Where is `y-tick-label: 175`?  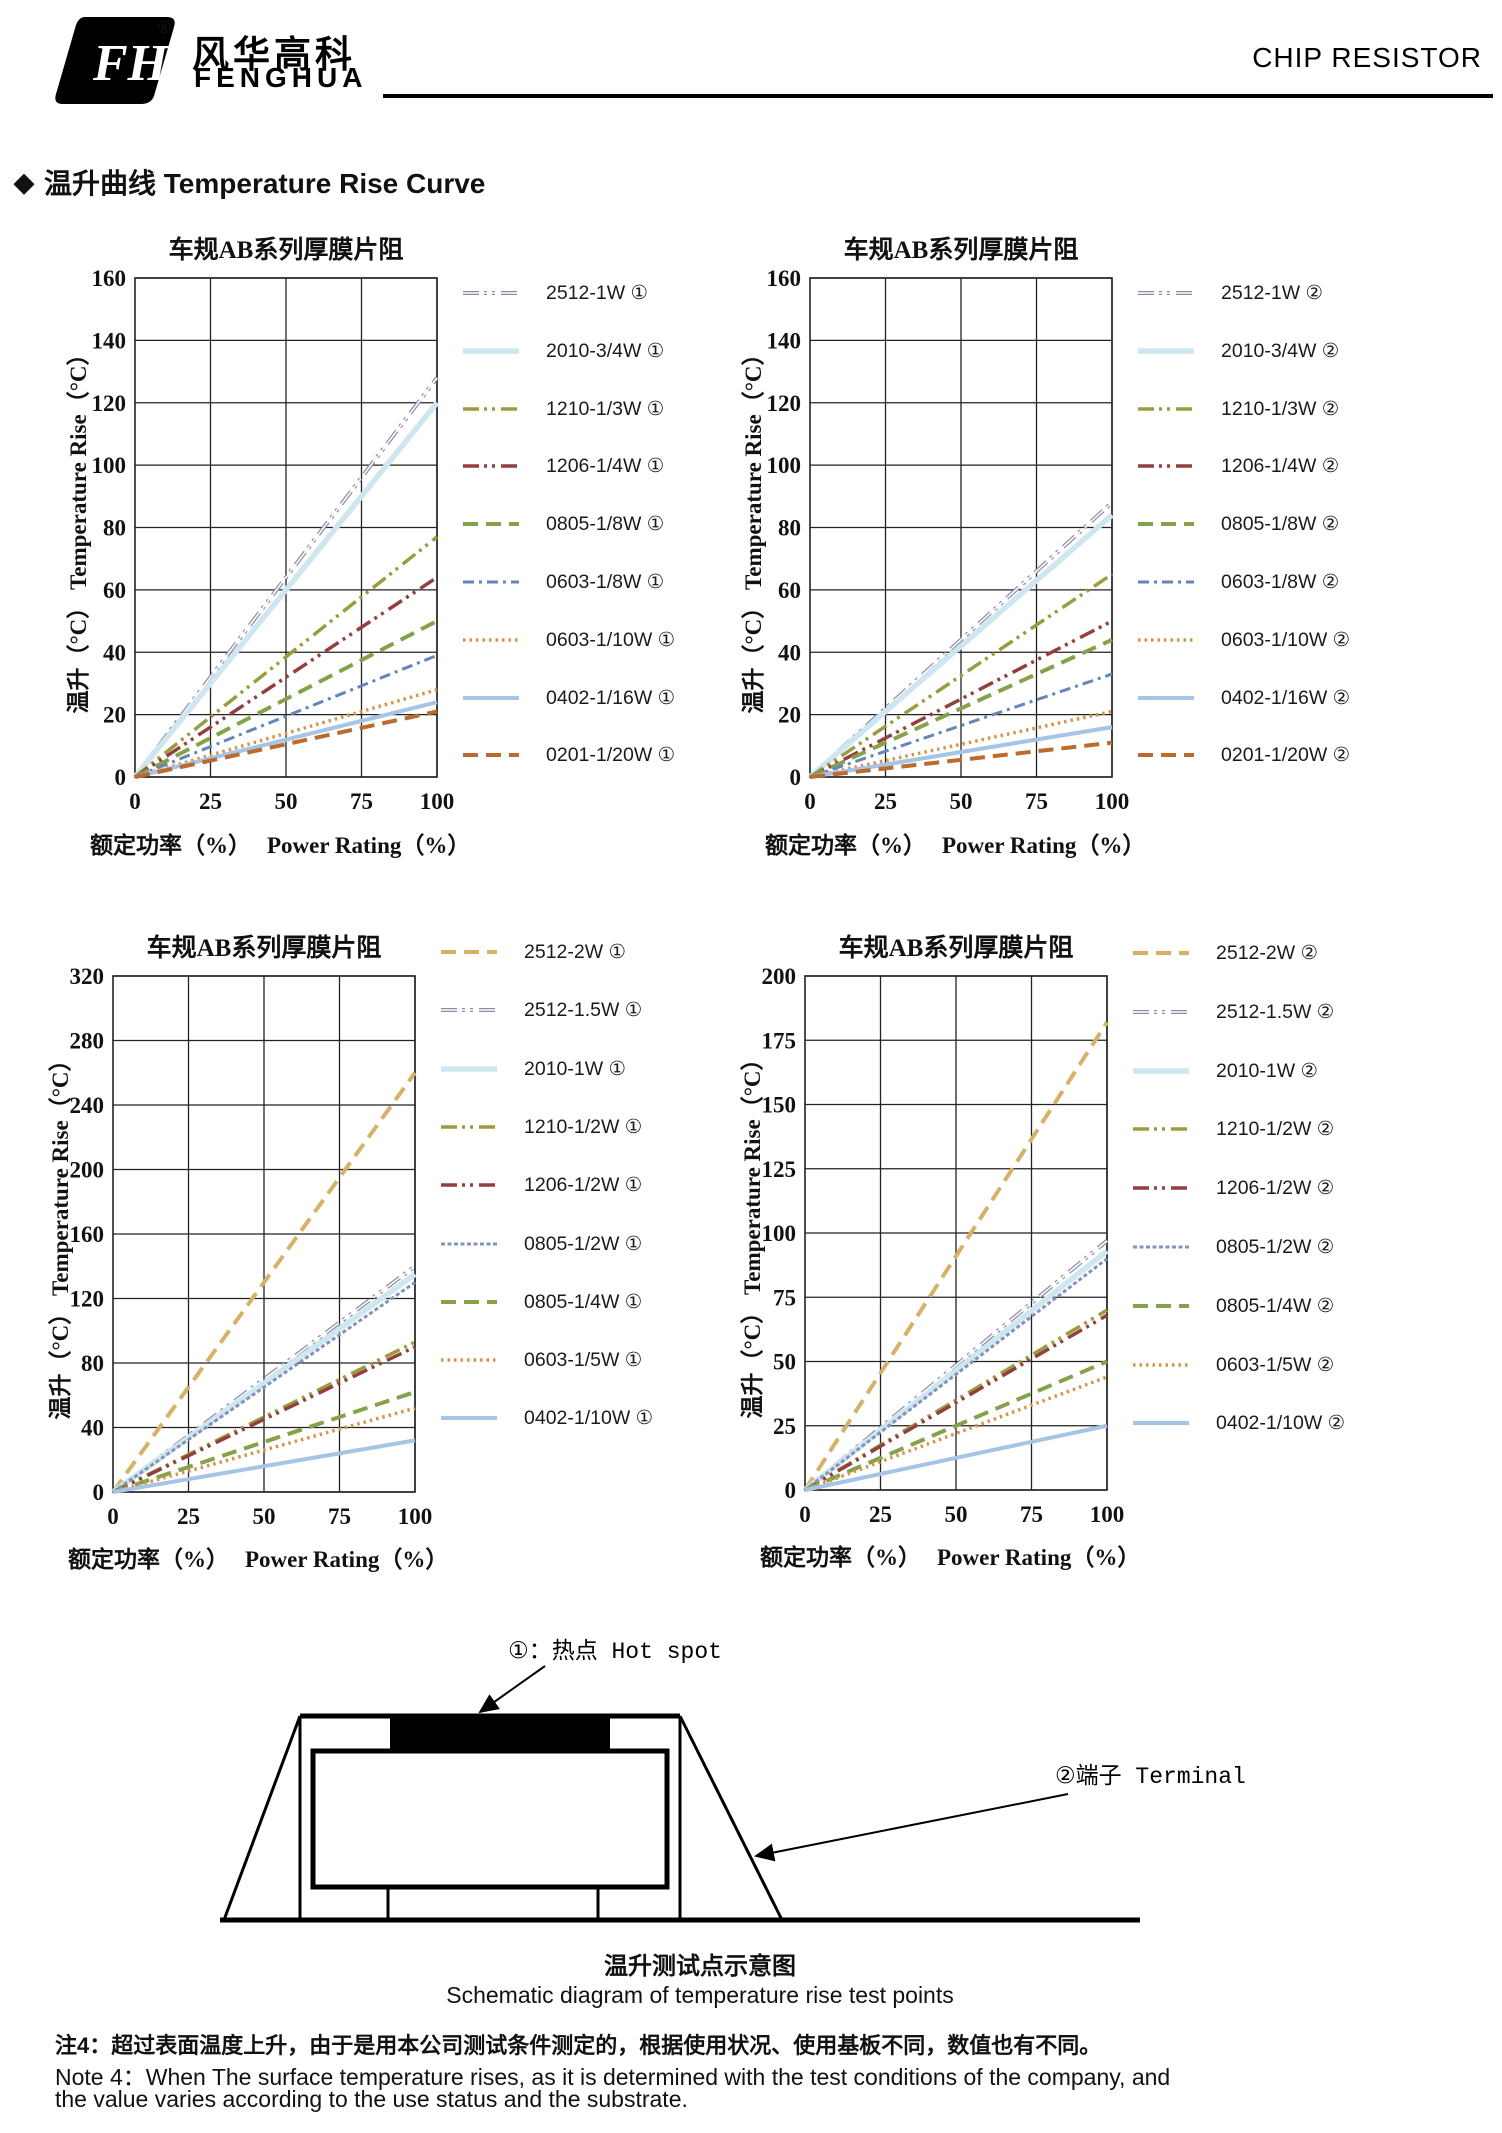
y-tick-label: 175 is located at coordinates (779, 1040).